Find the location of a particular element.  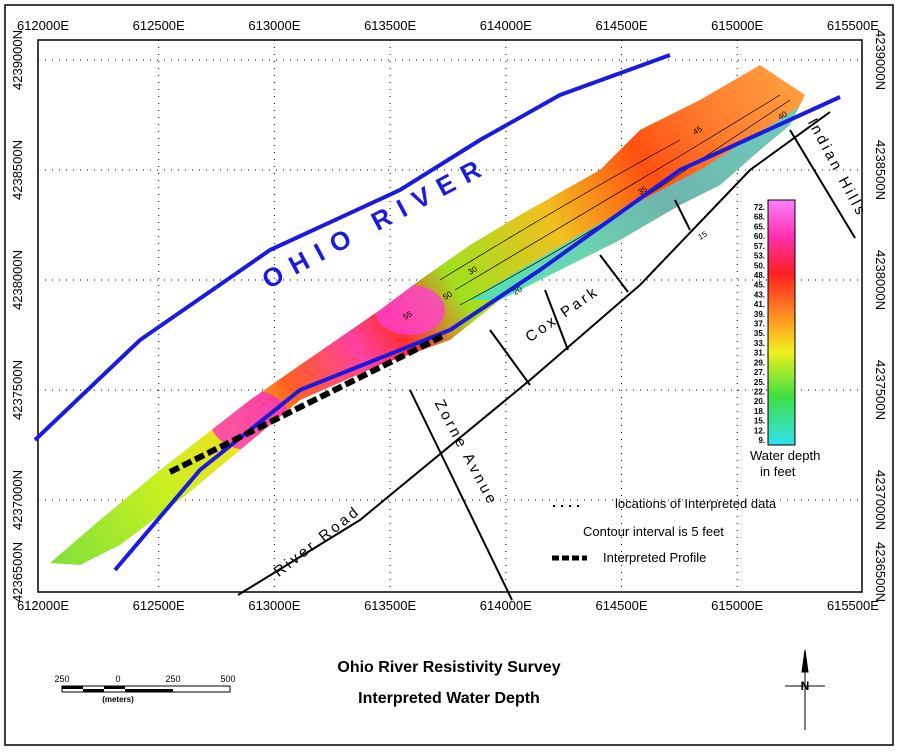

colorbar-label: 48. is located at coordinates (759, 275).